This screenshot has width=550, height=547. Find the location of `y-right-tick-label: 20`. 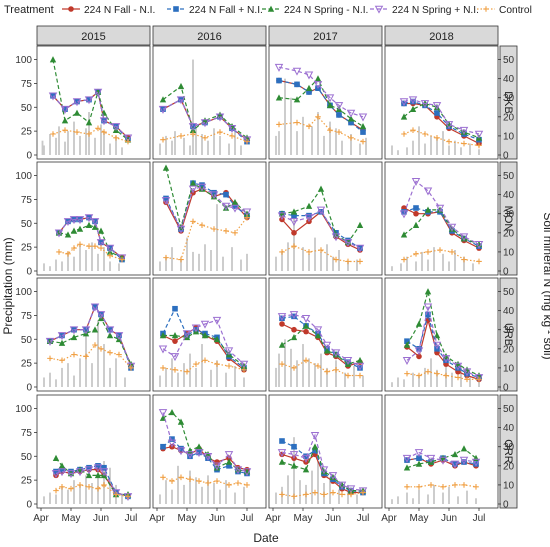

y-right-tick-label: 20 is located at coordinates (509, 349).